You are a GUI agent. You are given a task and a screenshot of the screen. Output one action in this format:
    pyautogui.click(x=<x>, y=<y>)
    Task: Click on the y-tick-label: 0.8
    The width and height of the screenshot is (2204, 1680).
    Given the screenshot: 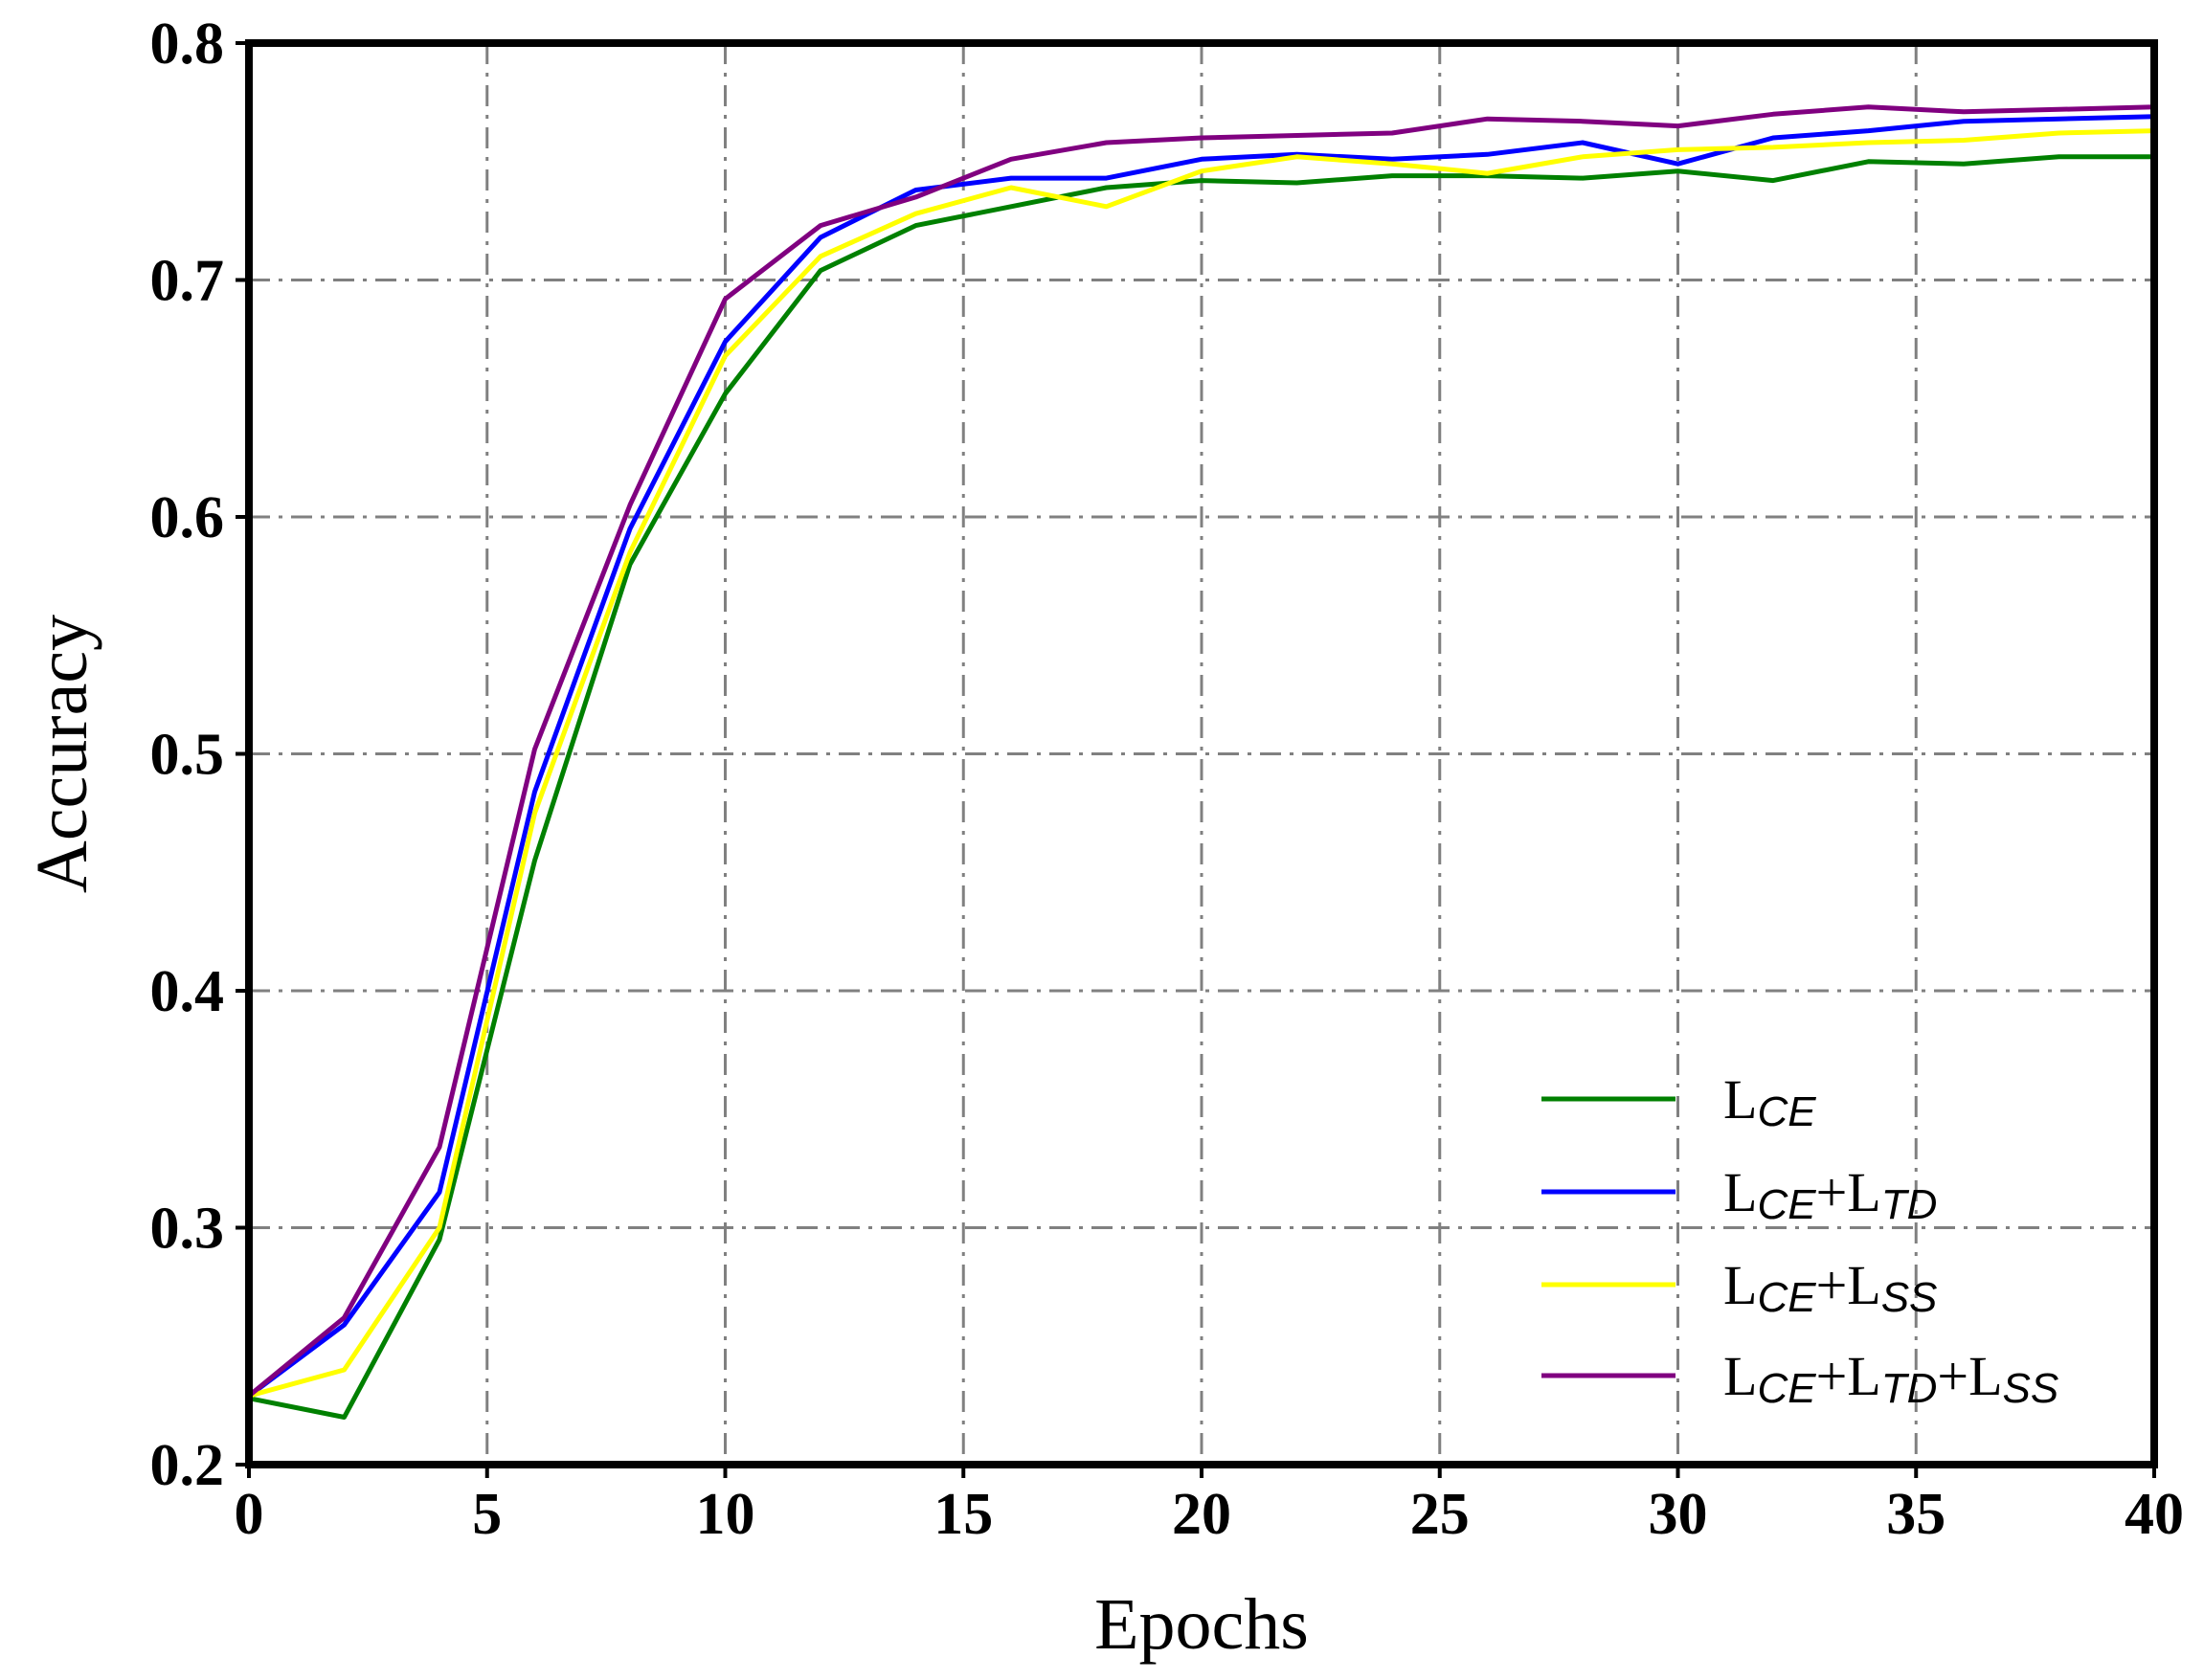 What is the action you would take?
    pyautogui.click(x=187, y=44)
    